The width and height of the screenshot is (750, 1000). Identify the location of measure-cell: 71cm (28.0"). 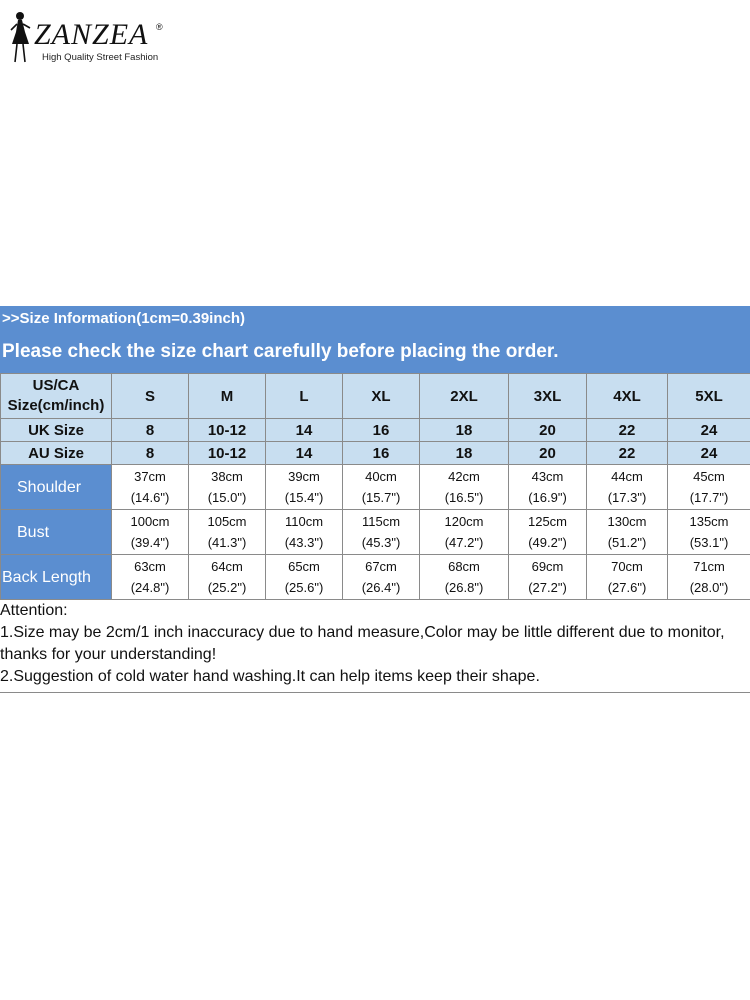
(708, 577).